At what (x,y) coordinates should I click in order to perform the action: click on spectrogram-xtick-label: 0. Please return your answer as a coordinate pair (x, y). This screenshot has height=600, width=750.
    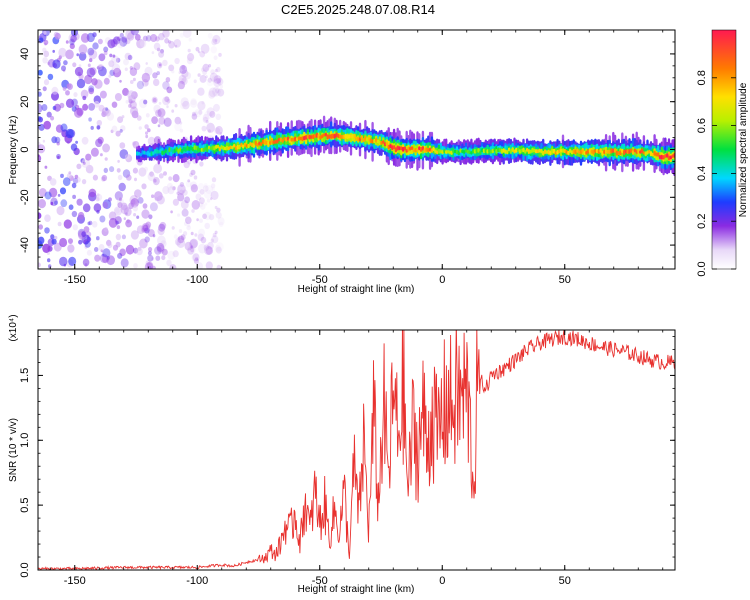
    Looking at the image, I should click on (442, 280).